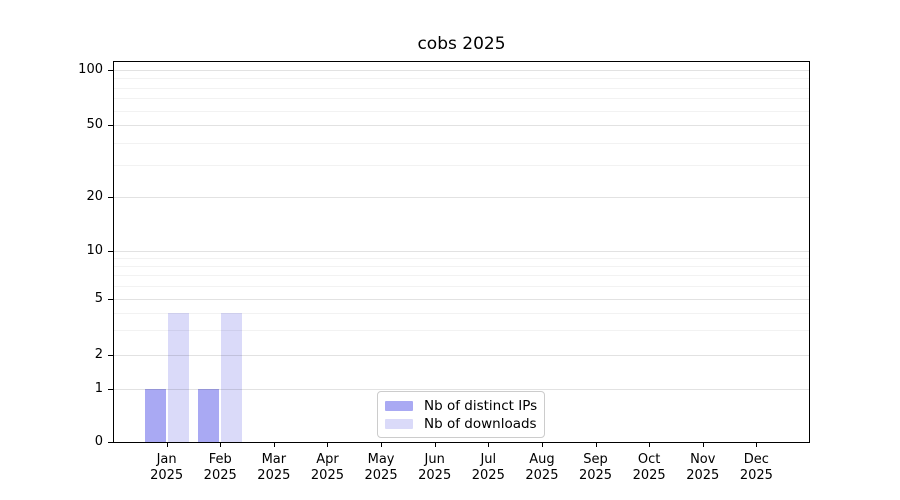 The image size is (900, 500). What do you see at coordinates (220, 467) in the screenshot?
I see `xtick-label-1: Feb 2025` at bounding box center [220, 467].